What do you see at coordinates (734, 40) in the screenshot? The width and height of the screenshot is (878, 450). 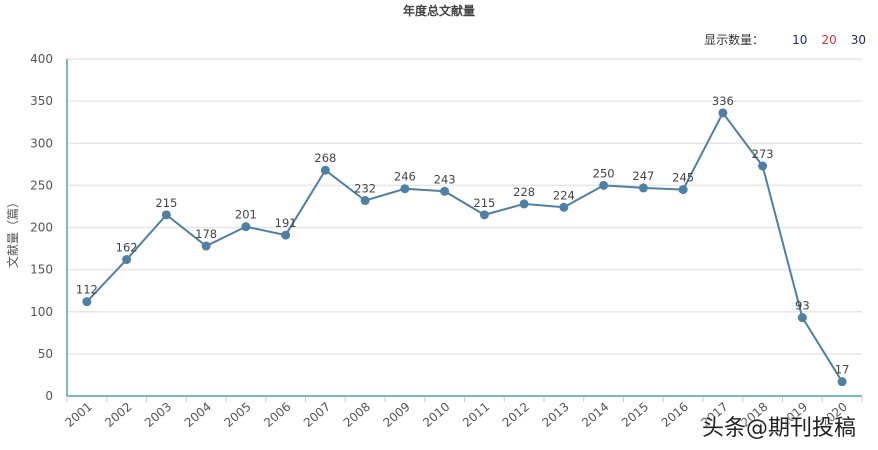 I see `display-count-label: 显示数量：` at bounding box center [734, 40].